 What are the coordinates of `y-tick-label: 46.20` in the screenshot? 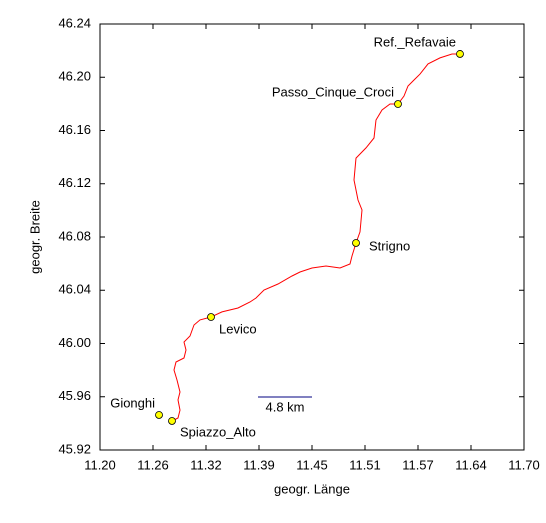 It's located at (74, 76).